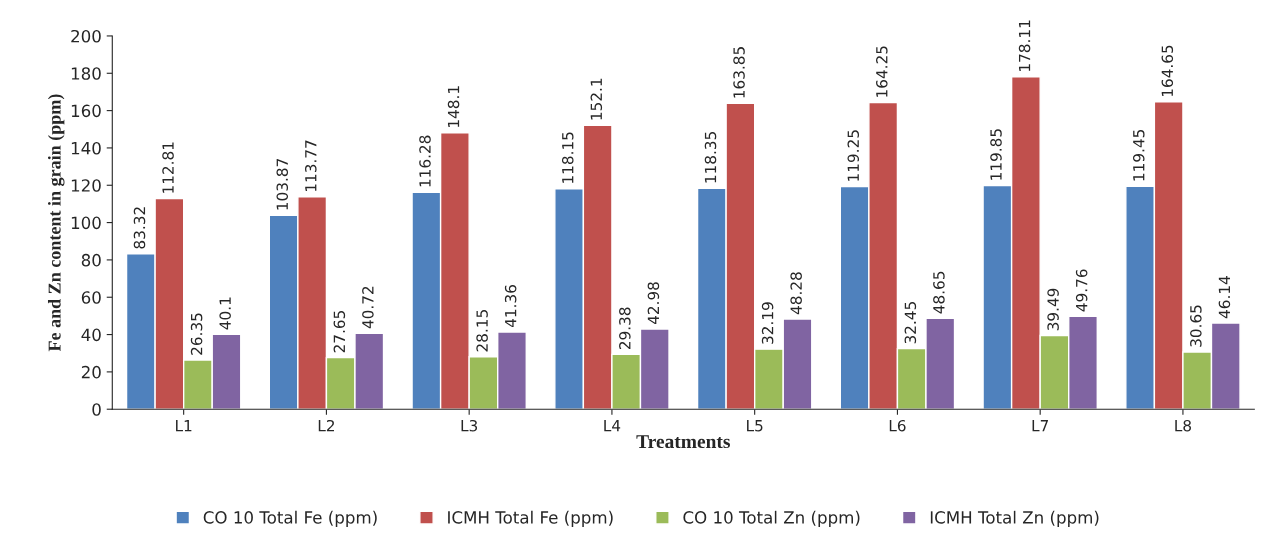 The image size is (1276, 553). Describe the element at coordinates (453, 106) in the screenshot. I see `data-label: 148.1` at that location.